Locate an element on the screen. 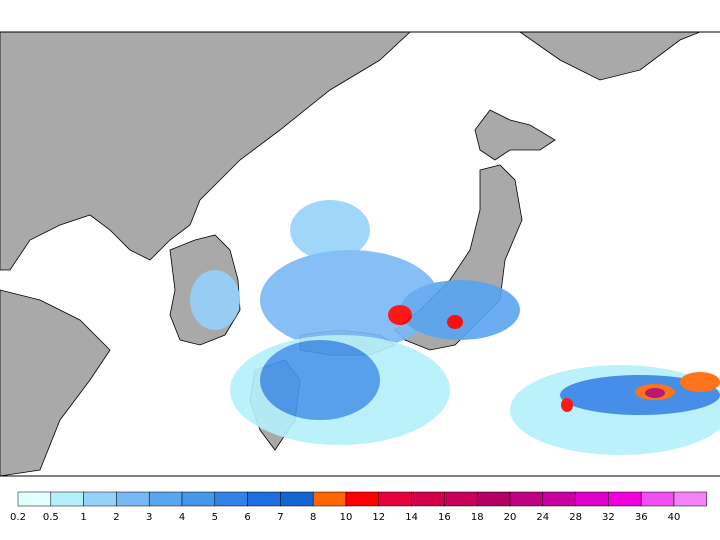 The width and height of the screenshot is (720, 540). level-label: 2 is located at coordinates (116, 517).